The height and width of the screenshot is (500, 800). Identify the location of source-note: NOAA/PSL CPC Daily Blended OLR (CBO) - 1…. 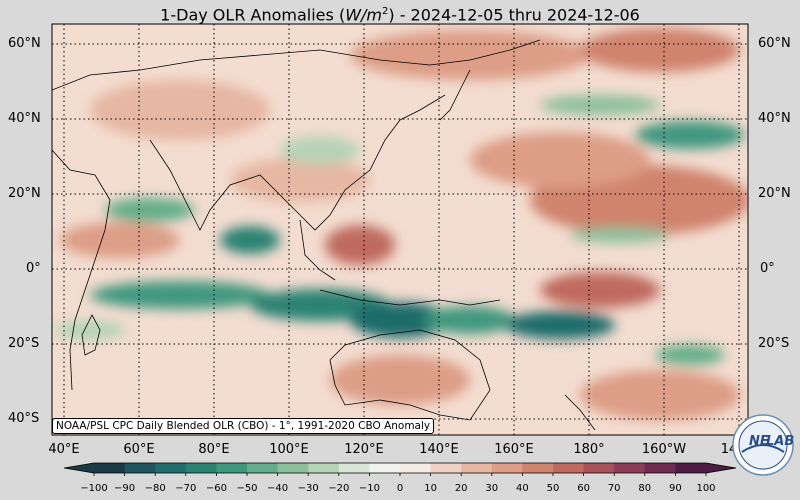
(243, 426).